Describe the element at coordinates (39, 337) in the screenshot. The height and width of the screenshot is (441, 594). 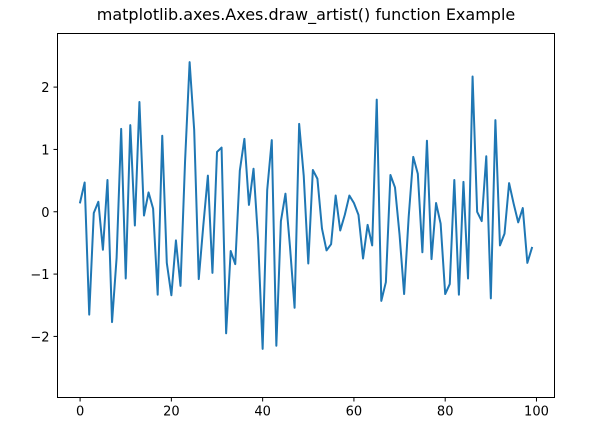
I see `y-tick-label: −2` at that location.